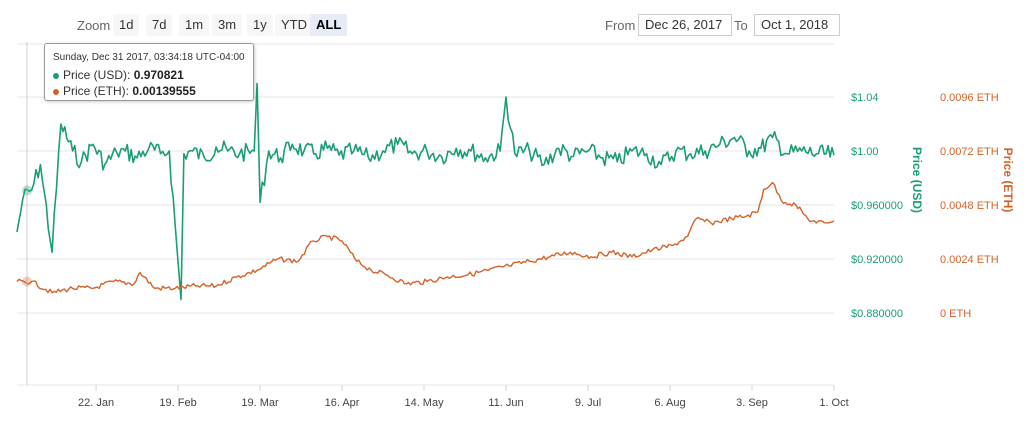  What do you see at coordinates (865, 98) in the screenshot?
I see `usd-tick-label-4: $1.04` at bounding box center [865, 98].